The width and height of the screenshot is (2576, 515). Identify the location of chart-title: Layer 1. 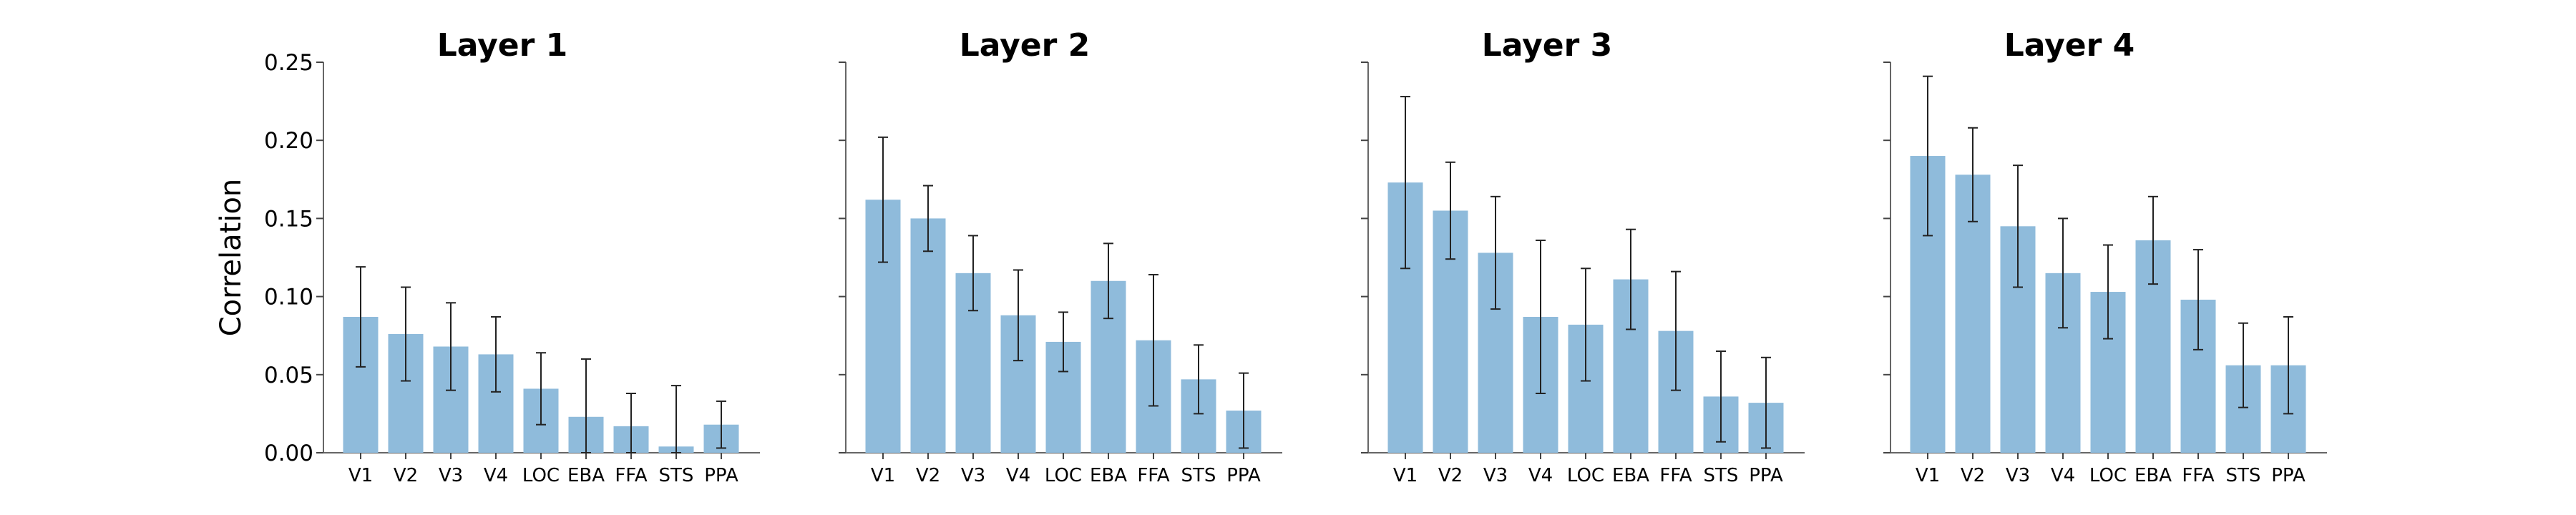
(502, 45).